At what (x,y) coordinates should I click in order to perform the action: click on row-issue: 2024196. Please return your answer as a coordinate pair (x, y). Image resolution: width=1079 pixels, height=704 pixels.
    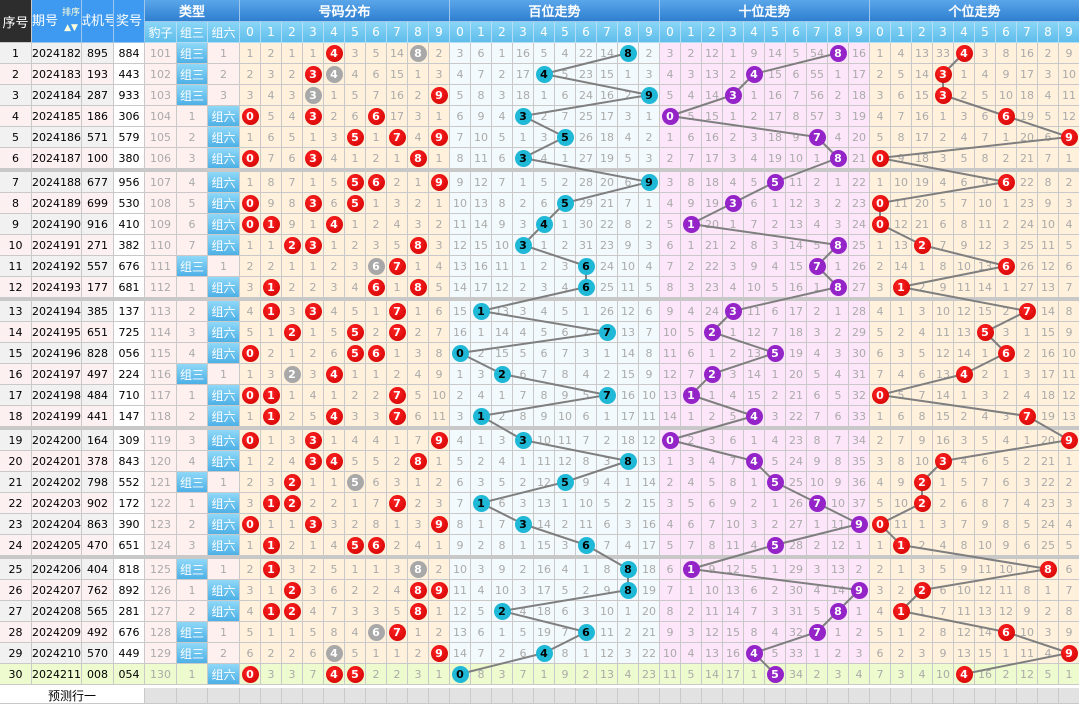
    Looking at the image, I should click on (57, 353).